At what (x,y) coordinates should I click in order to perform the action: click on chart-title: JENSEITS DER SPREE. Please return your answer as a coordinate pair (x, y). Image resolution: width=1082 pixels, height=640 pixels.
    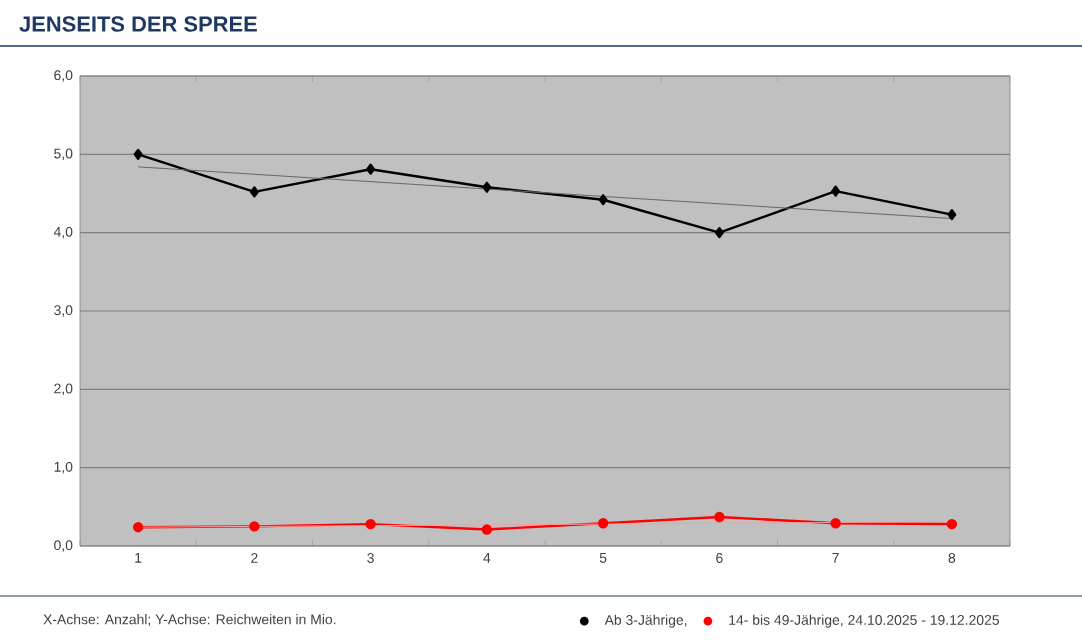
    Looking at the image, I should click on (138, 24).